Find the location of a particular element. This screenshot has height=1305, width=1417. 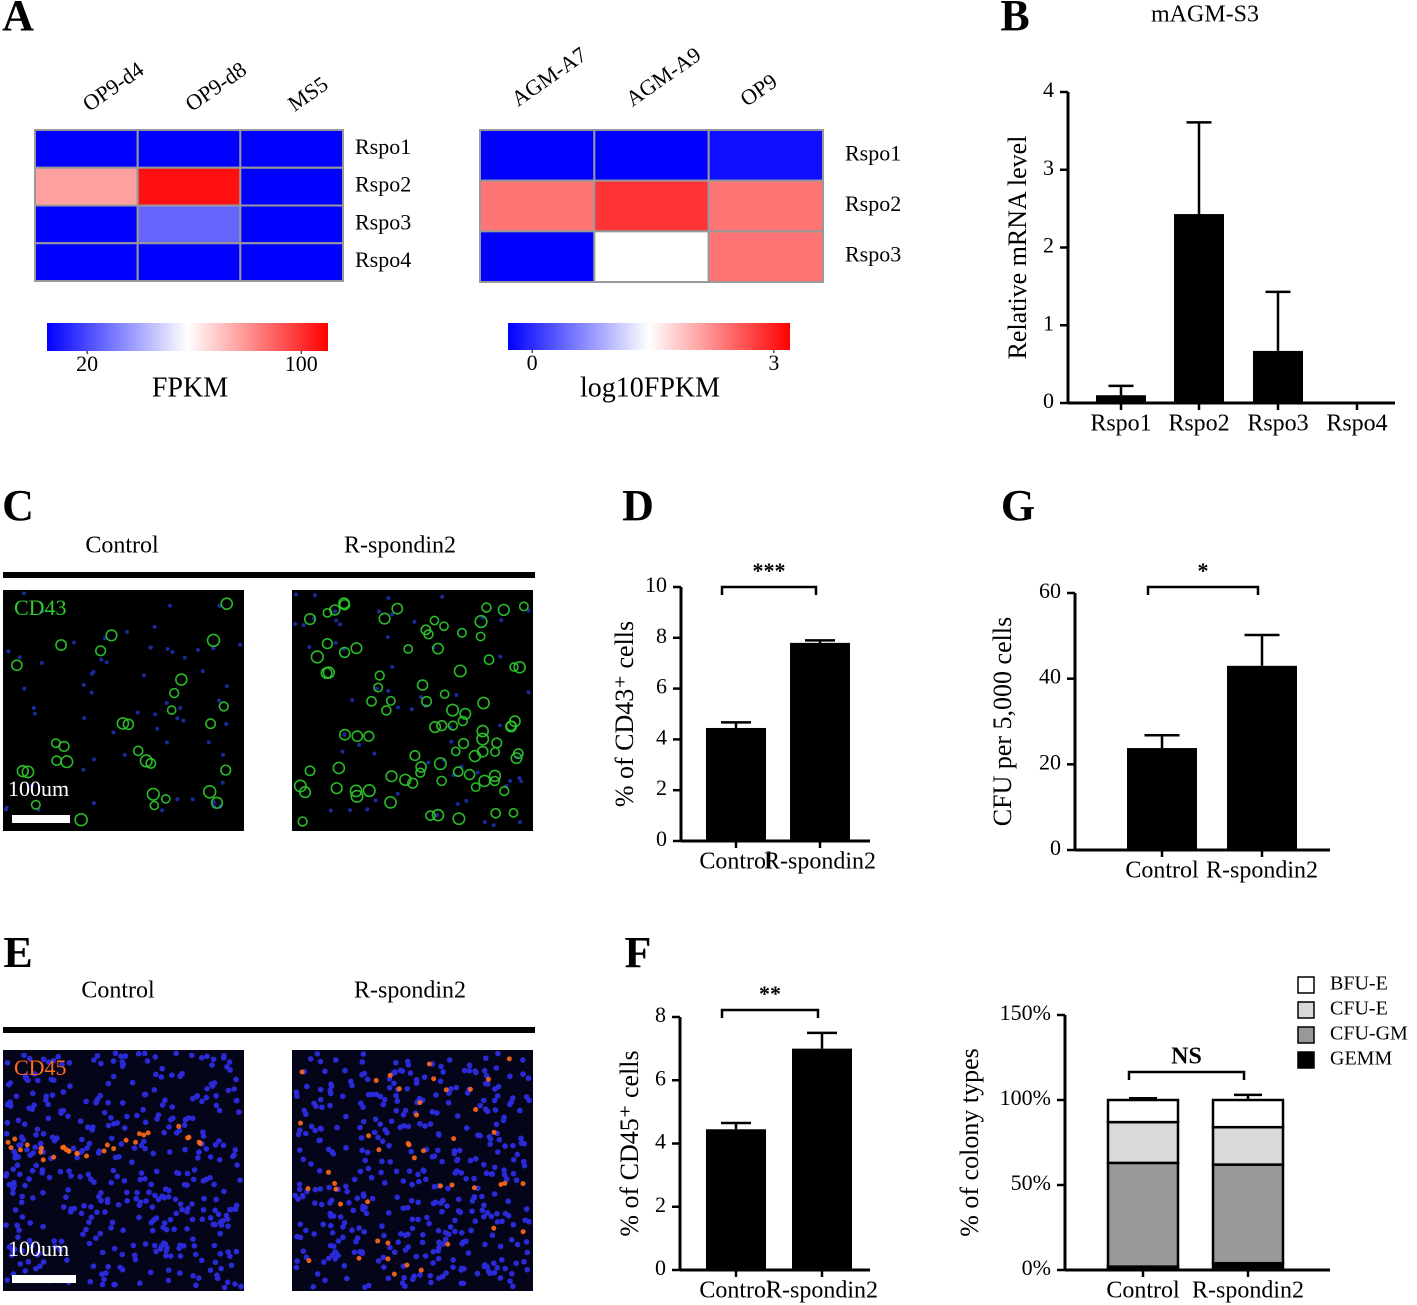

bar is located at coordinates (1162, 799).